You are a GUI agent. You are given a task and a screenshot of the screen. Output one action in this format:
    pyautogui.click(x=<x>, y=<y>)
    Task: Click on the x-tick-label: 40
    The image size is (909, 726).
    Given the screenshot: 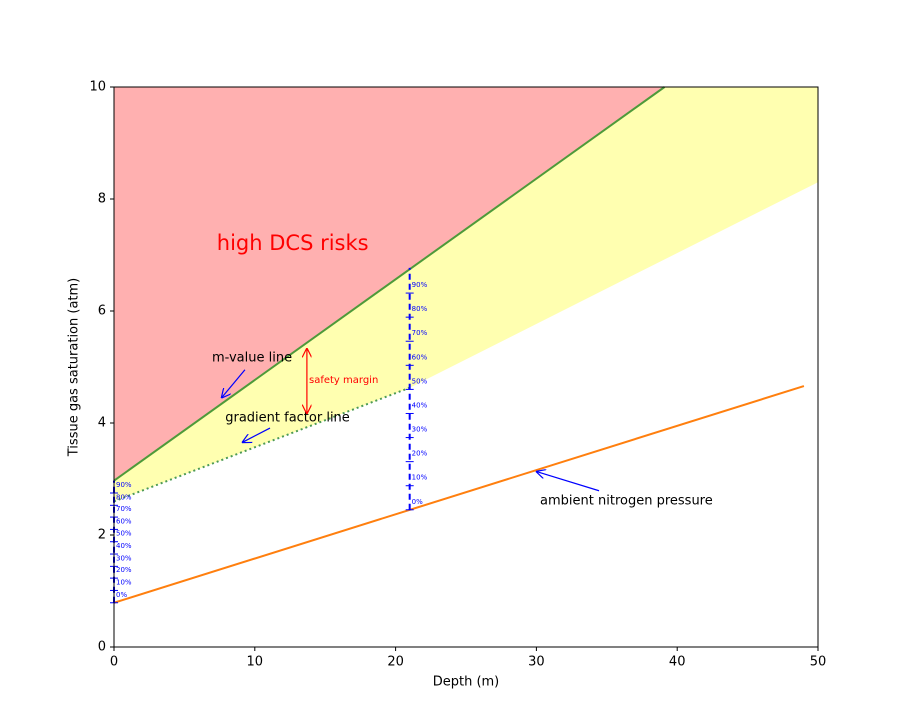 What is the action you would take?
    pyautogui.click(x=677, y=662)
    